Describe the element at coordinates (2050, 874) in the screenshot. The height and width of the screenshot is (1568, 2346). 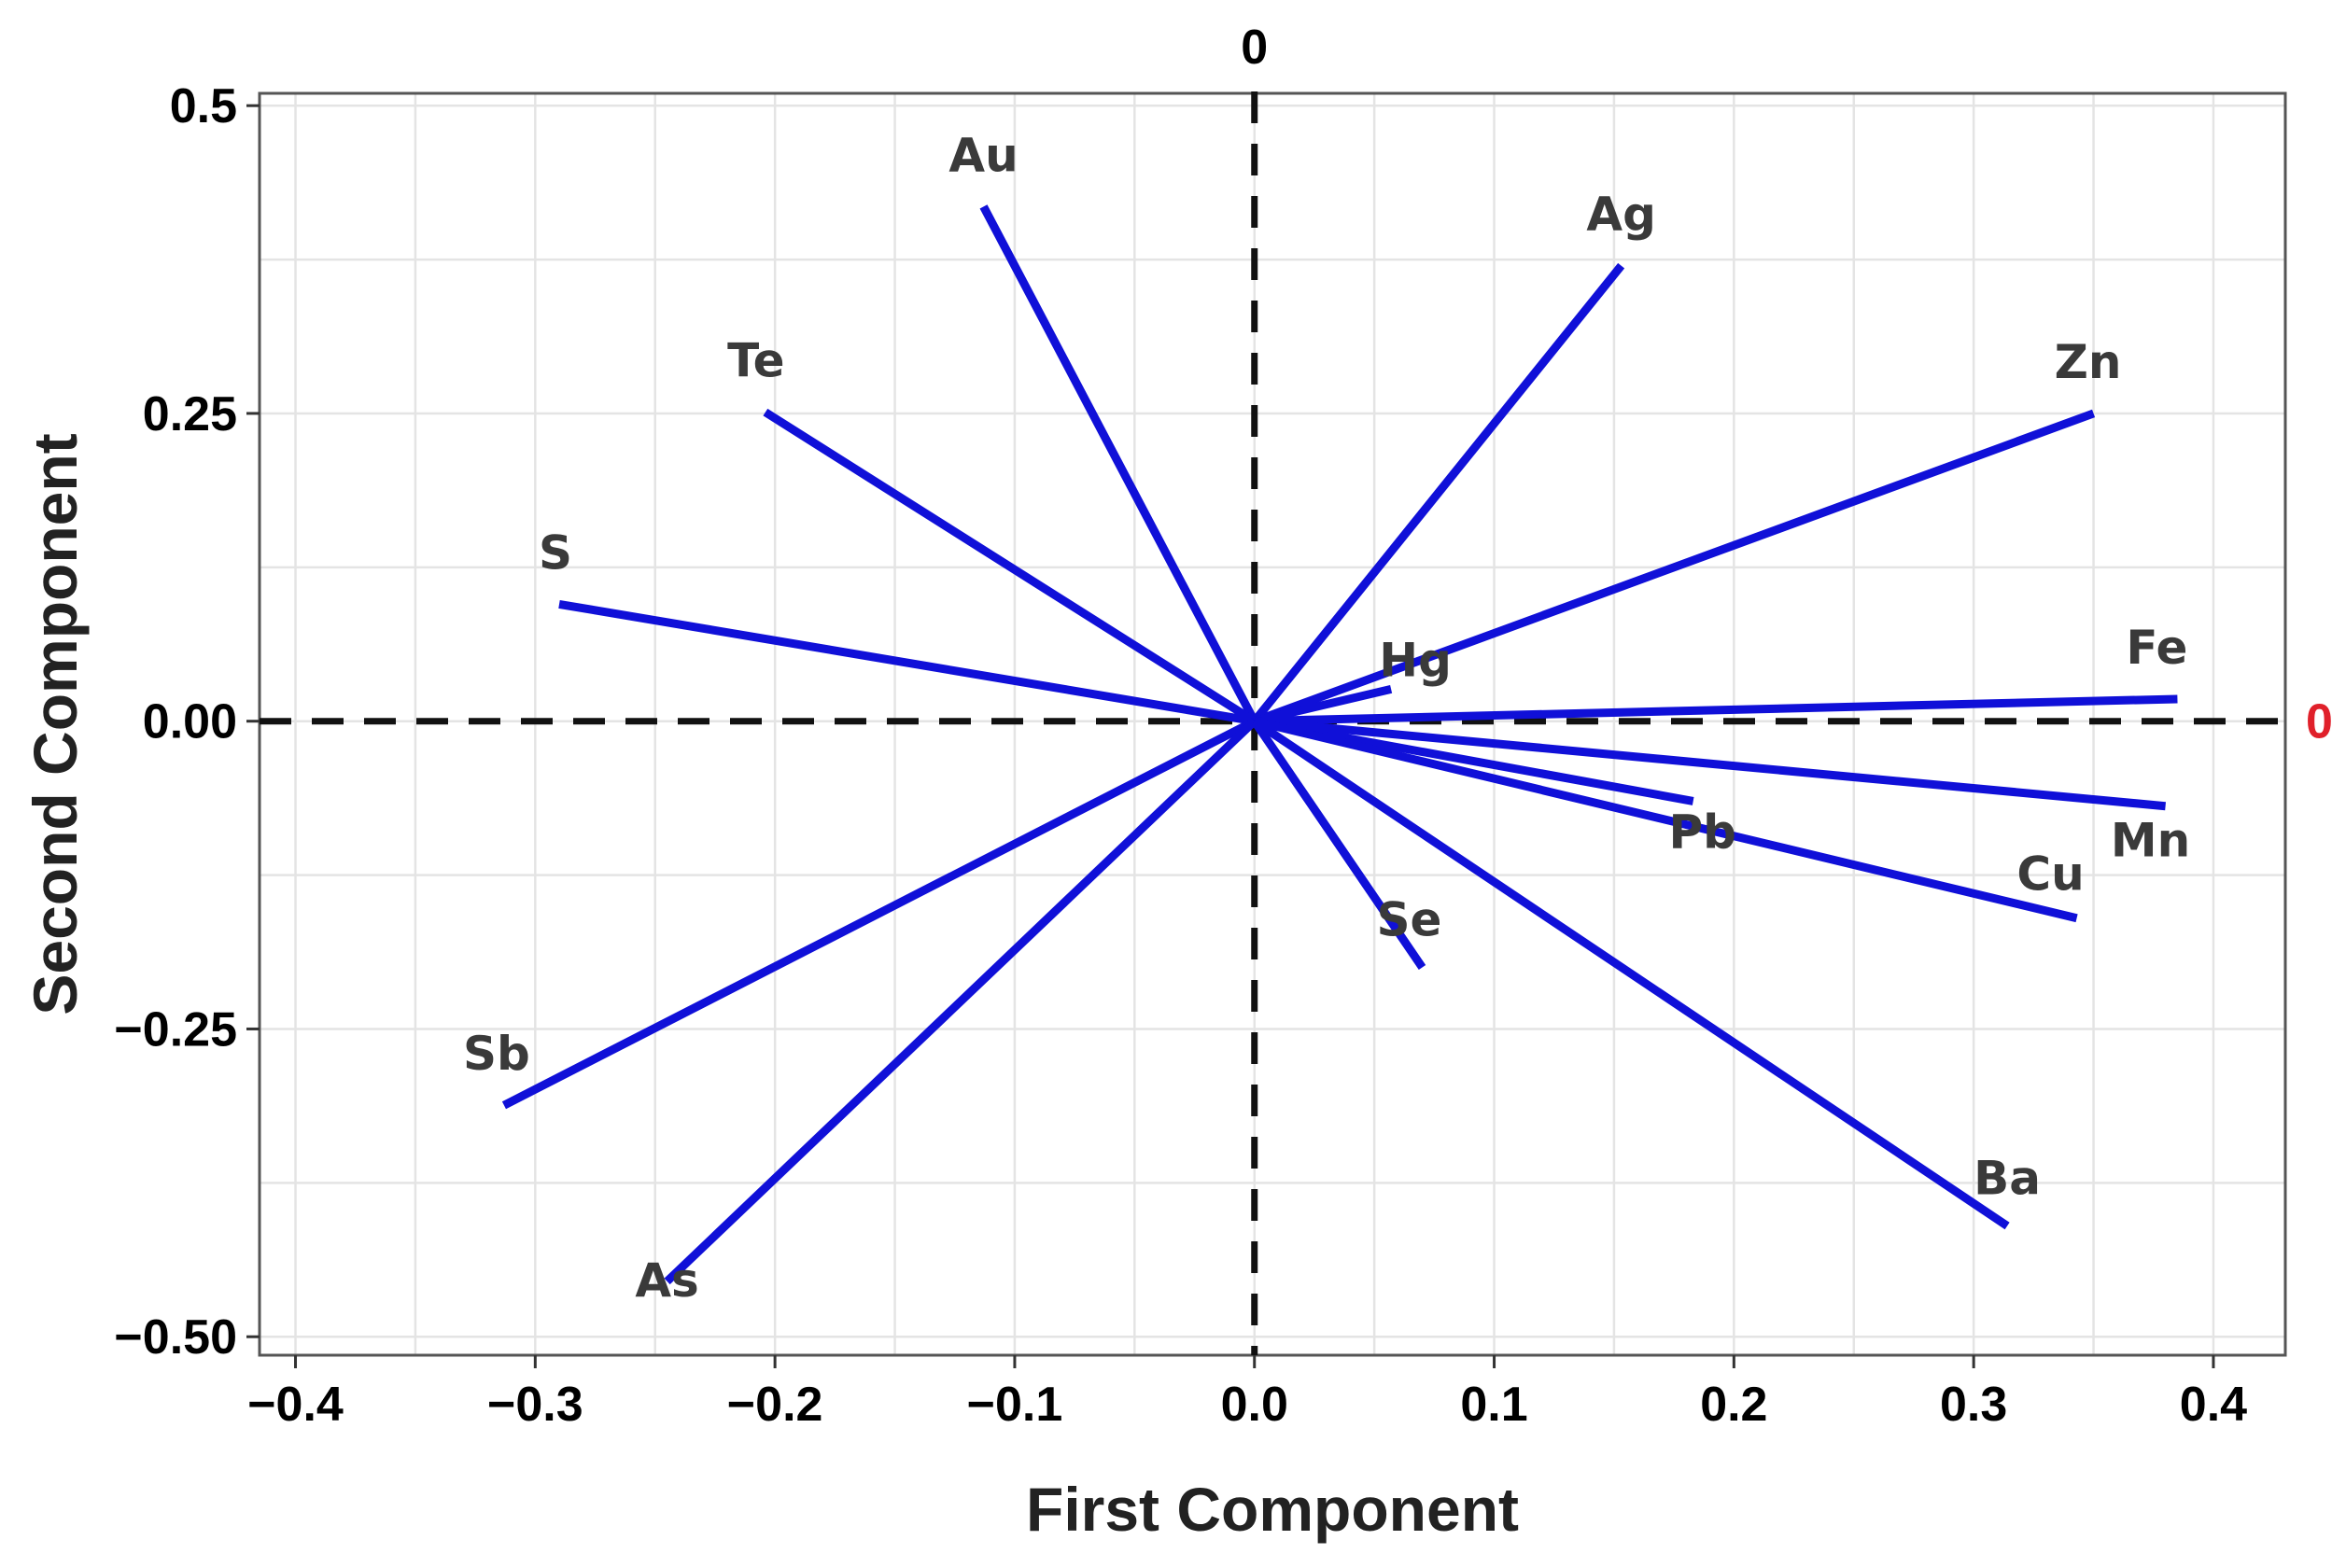
I see `vector-label-cu: Cu` at that location.